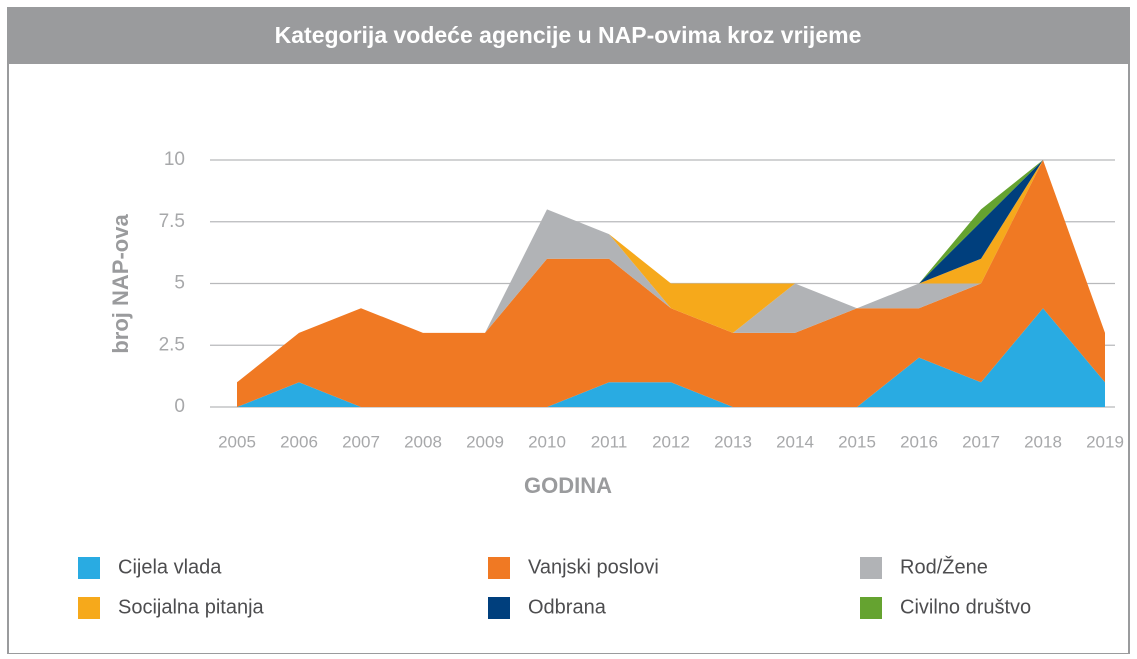  I want to click on y-tick-label: 10, so click(174, 159).